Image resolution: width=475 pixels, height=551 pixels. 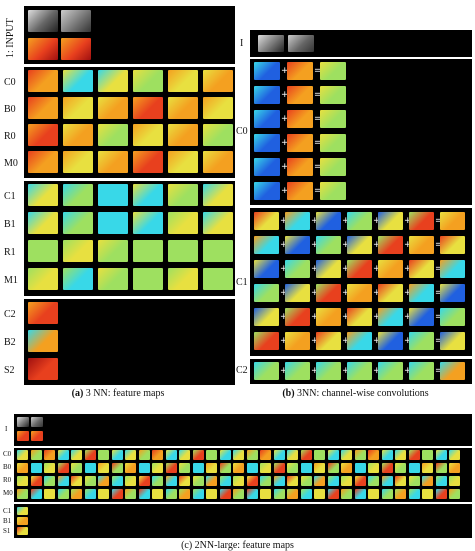 What do you see at coordinates (242, 43) in the screenshot?
I see `panel-b-input-label: I` at bounding box center [242, 43].